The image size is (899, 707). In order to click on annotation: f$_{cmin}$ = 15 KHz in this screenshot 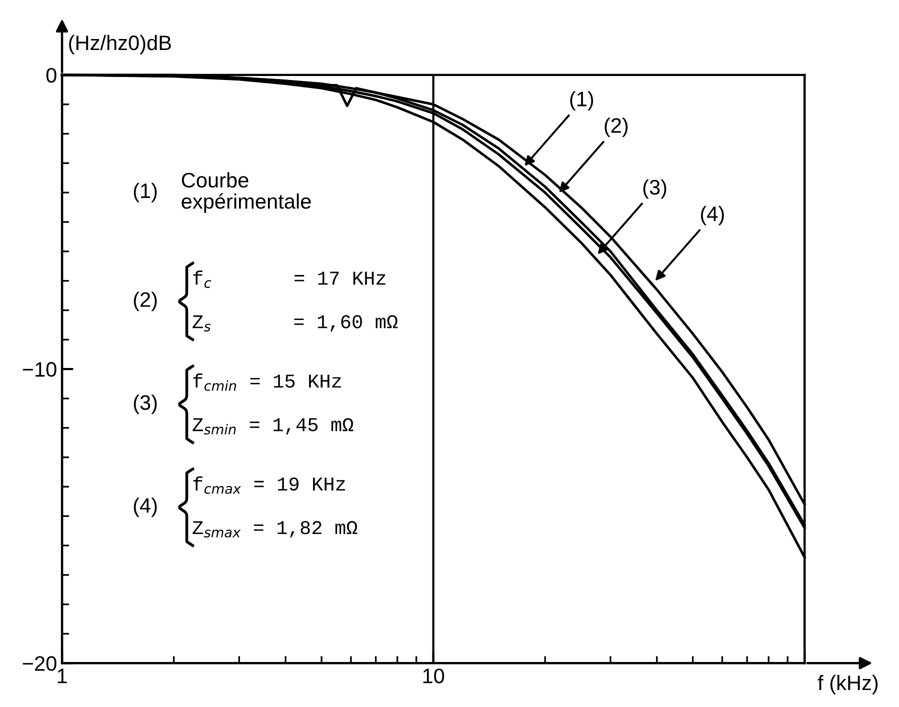, I will do `click(267, 382)`.